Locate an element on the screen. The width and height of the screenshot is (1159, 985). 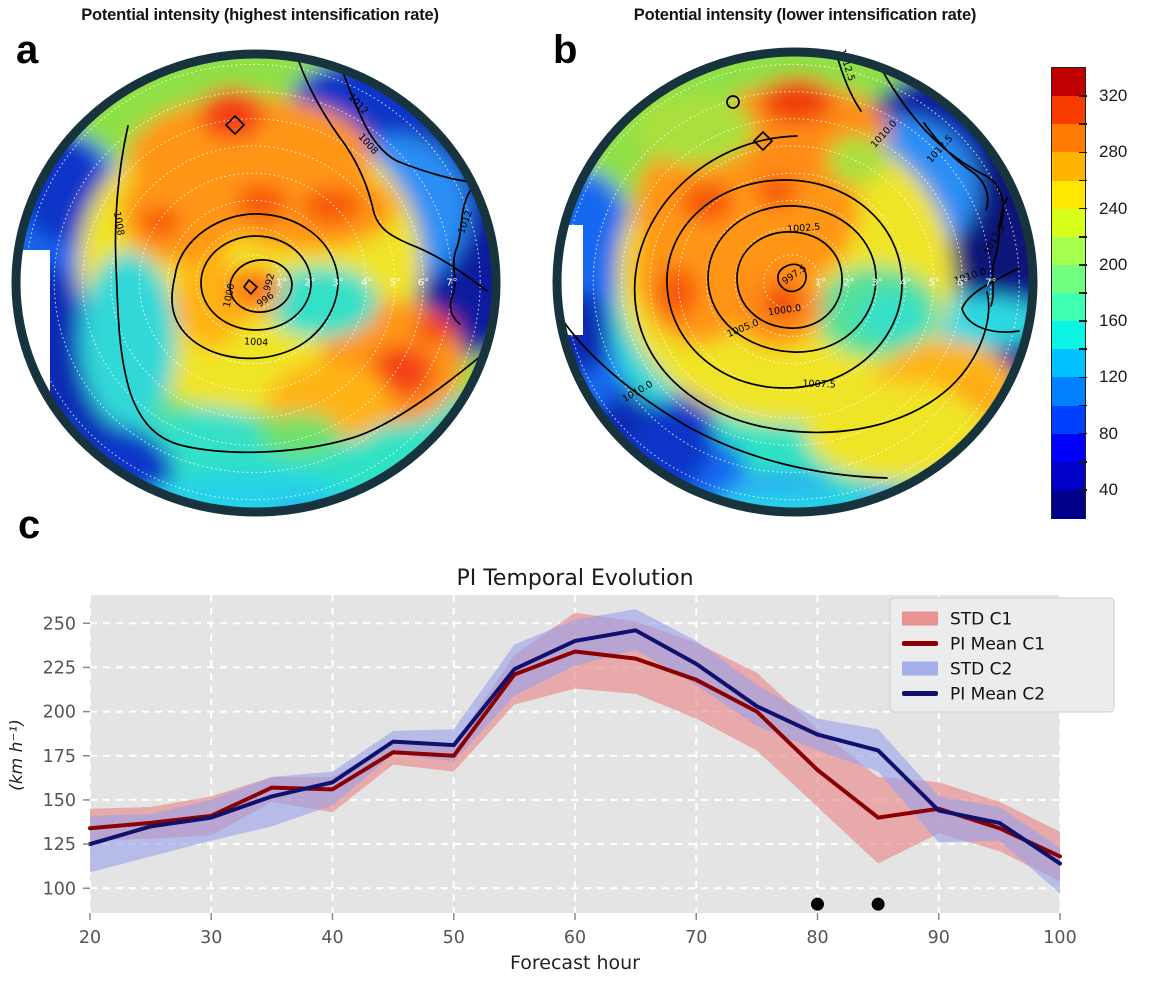
chart-title: PI Temporal Evolution is located at coordinates (574, 578).